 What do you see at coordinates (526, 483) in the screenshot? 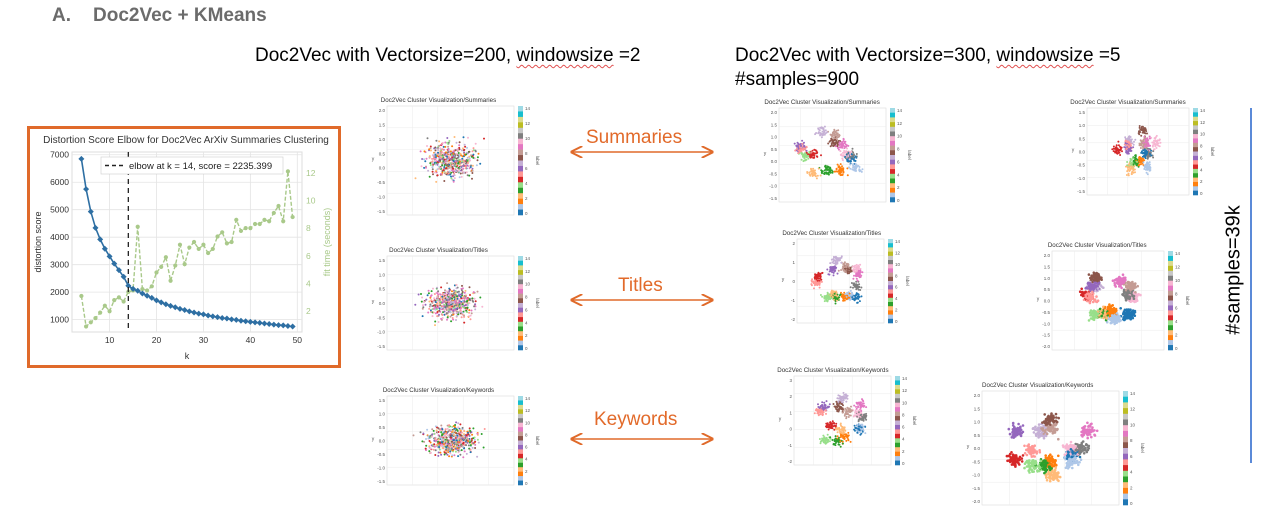
I see `colorbar-tick: 0` at bounding box center [526, 483].